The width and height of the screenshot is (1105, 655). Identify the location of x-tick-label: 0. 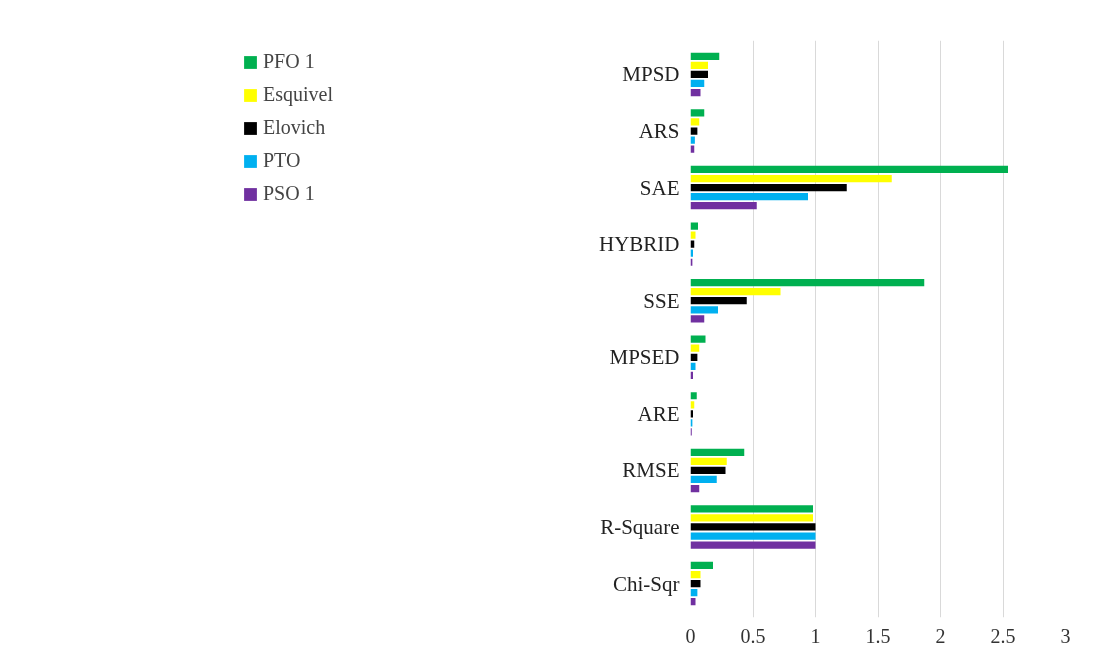
(690, 635).